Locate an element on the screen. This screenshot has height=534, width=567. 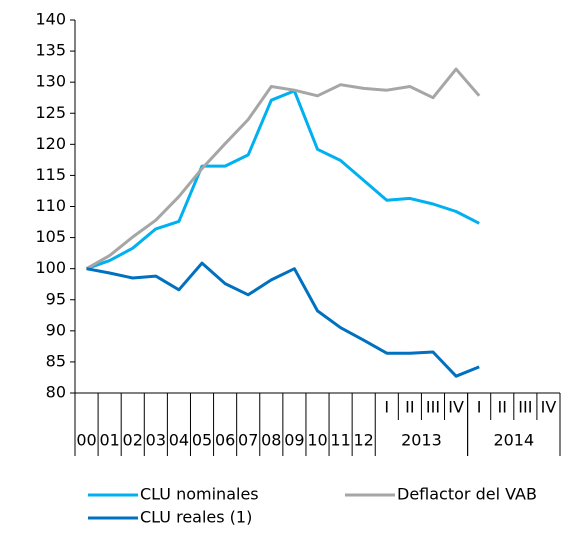
y-tick-label: 90 is located at coordinates (56, 329).